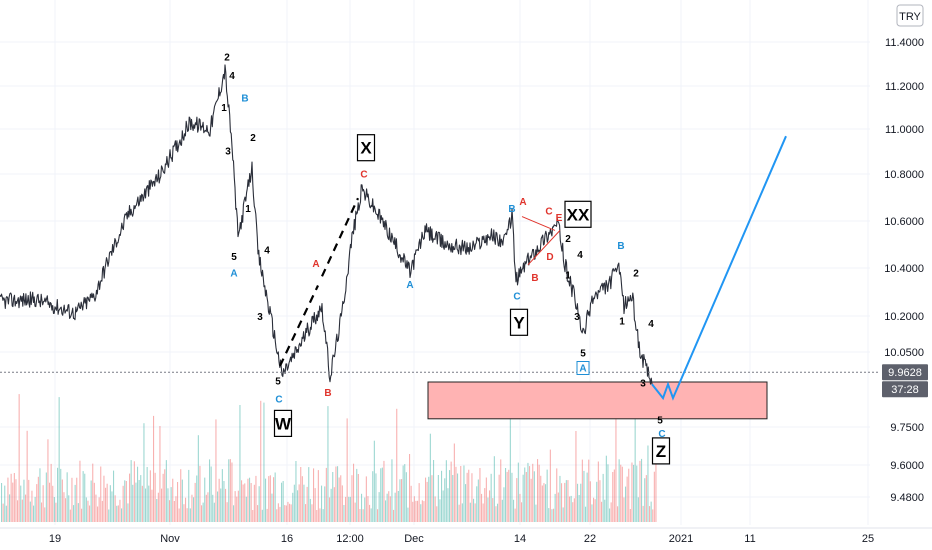  Describe the element at coordinates (278, 400) in the screenshot. I see `wave-label: C` at that location.